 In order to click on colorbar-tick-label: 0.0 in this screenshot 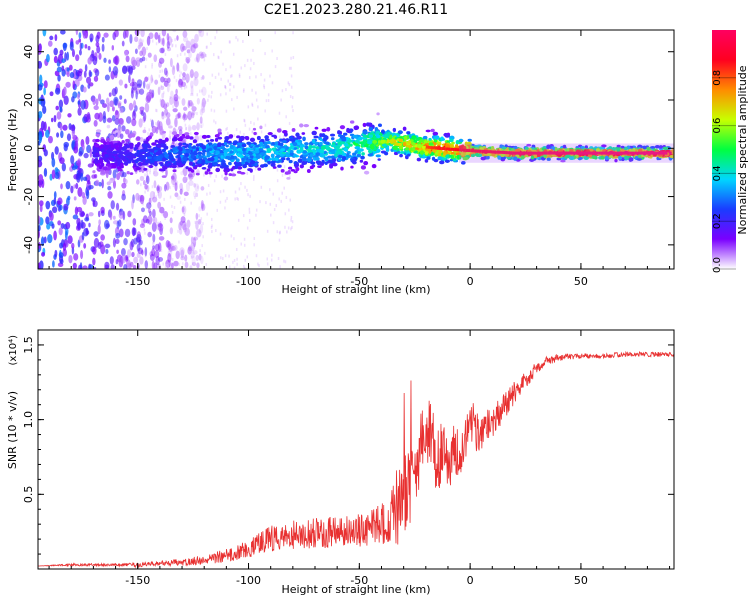, I will do `click(717, 265)`.